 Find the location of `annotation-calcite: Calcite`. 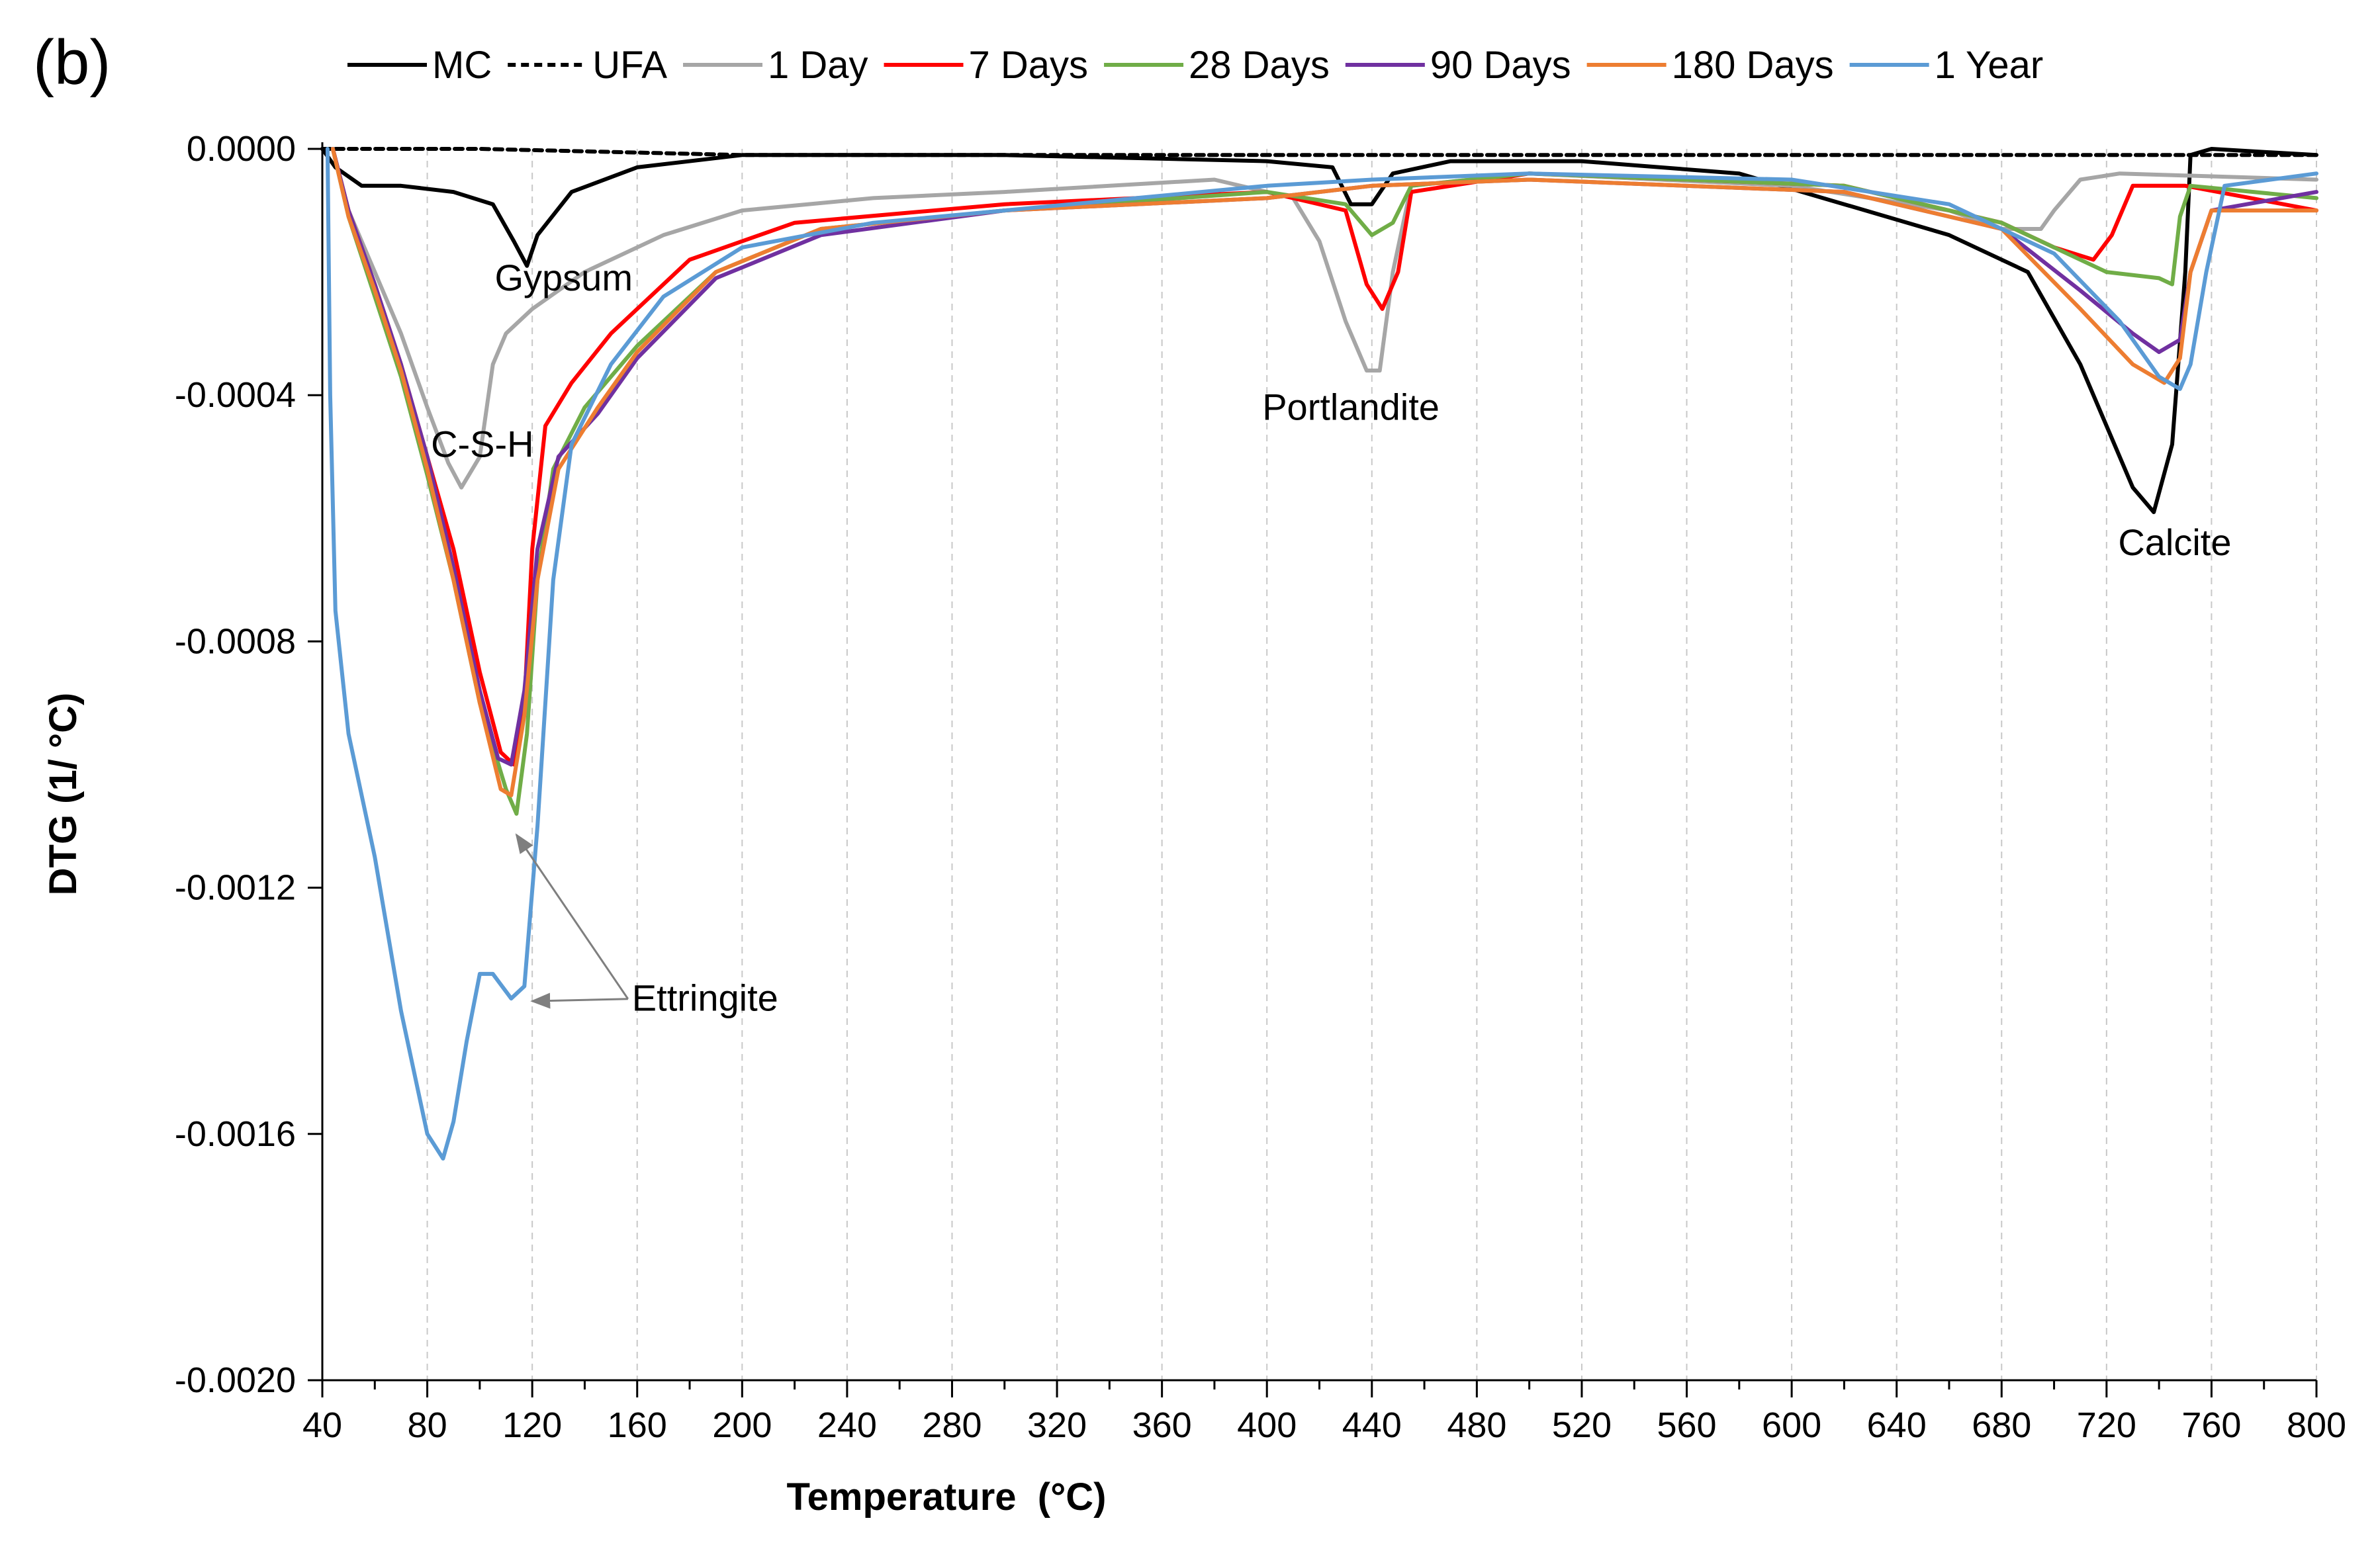

annotation-calcite: Calcite is located at coordinates (2174, 542).